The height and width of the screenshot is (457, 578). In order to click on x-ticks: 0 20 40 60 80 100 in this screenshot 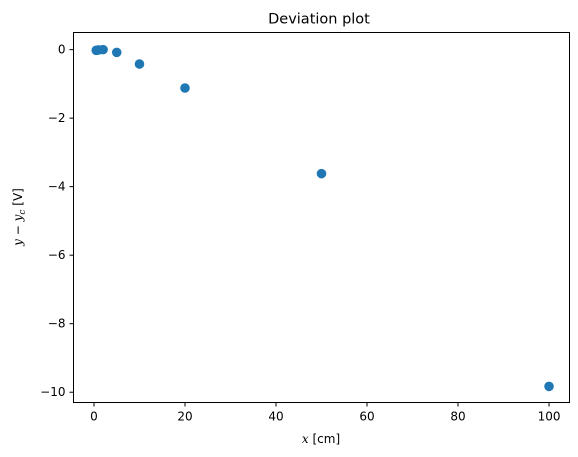, I will do `click(325, 413)`.